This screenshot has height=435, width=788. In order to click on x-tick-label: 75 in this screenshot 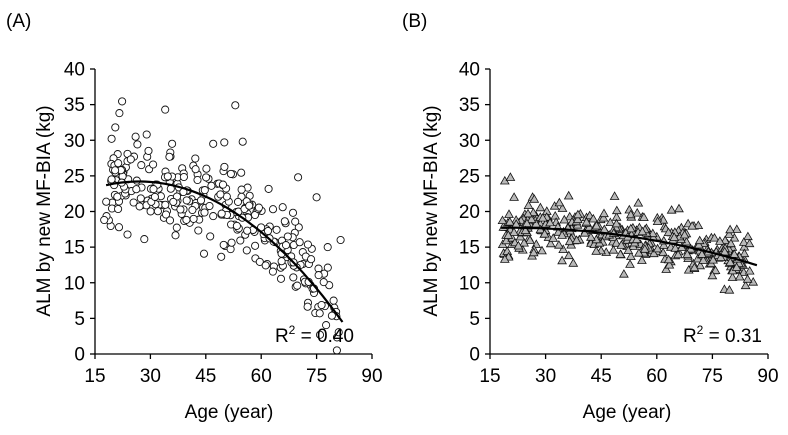, I will do `click(712, 376)`.